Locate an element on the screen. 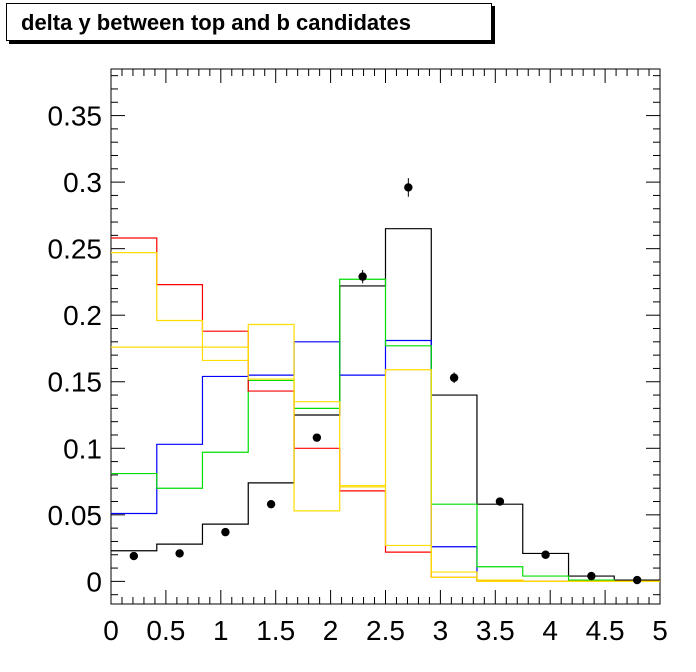 Image resolution: width=696 pixels, height=672 pixels. x-tick-label: 2.5 is located at coordinates (385, 630).